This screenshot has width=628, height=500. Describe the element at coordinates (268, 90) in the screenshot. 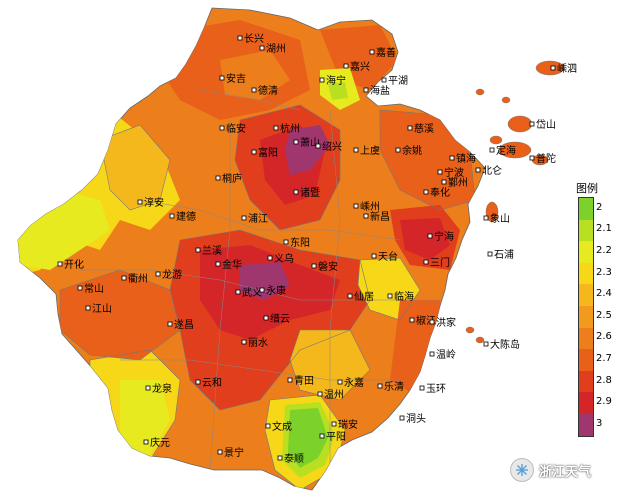

I see `city-label: 德清` at that location.